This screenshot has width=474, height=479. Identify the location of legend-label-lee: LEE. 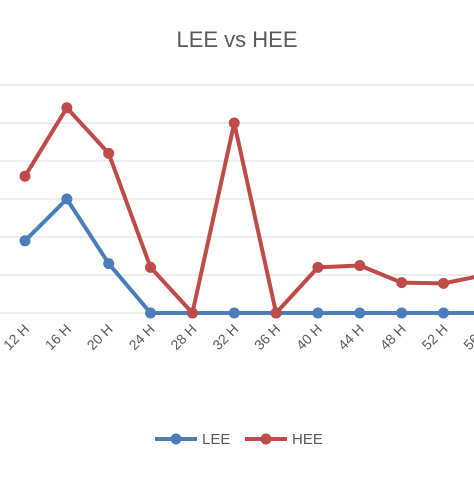
(216, 439).